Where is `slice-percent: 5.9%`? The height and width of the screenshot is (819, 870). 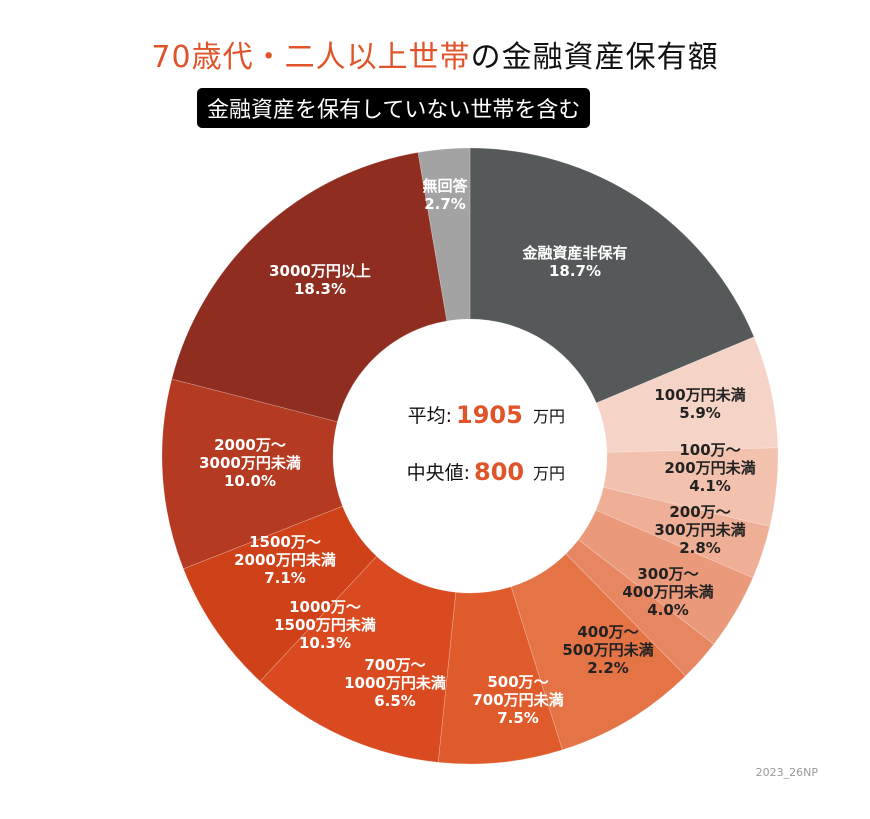
slice-percent: 5.9% is located at coordinates (700, 413).